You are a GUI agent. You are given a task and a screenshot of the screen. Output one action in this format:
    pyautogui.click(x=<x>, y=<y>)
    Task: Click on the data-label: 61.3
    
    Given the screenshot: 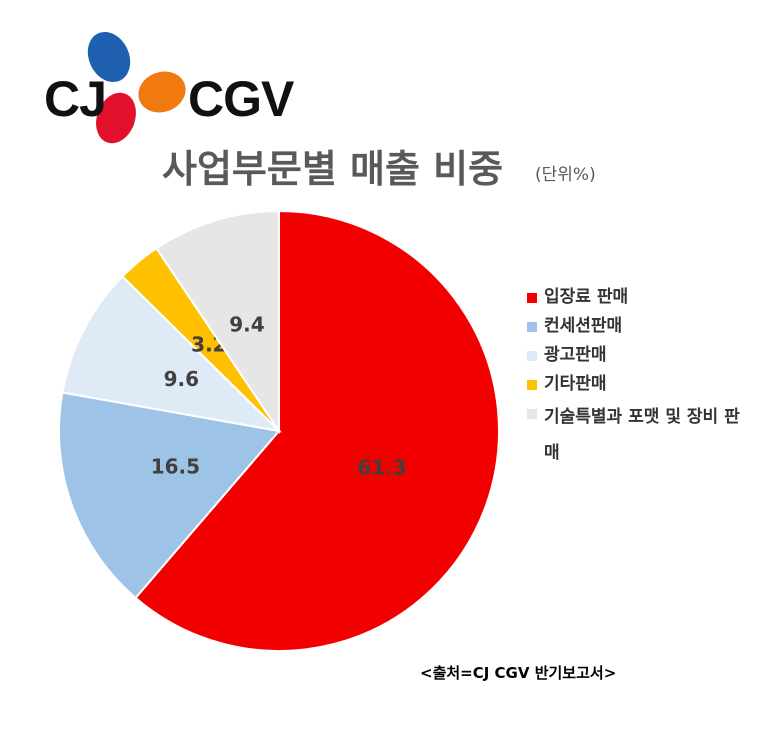 What is the action you would take?
    pyautogui.click(x=381, y=468)
    